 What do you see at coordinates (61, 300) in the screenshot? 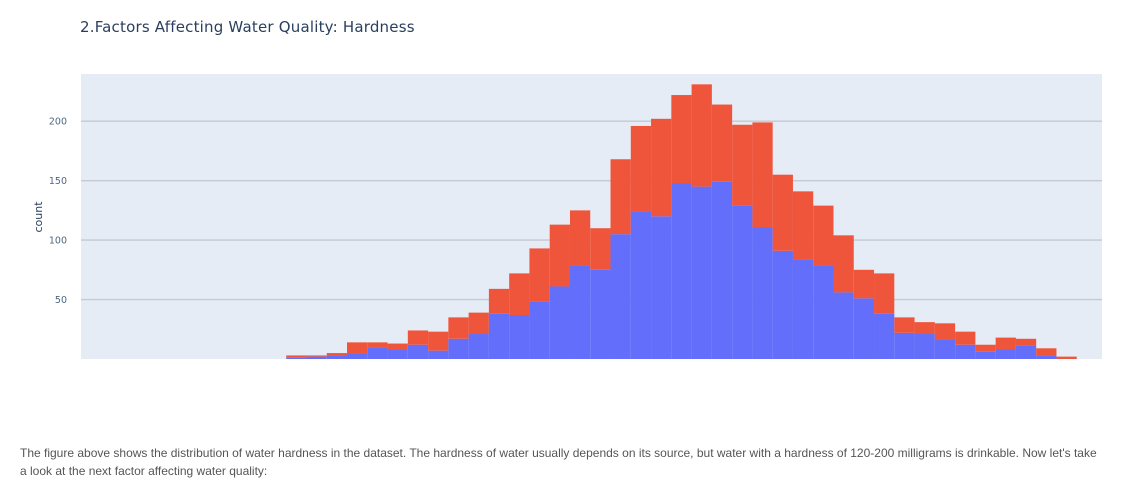
I see `y-tick-label: 50` at bounding box center [61, 300].